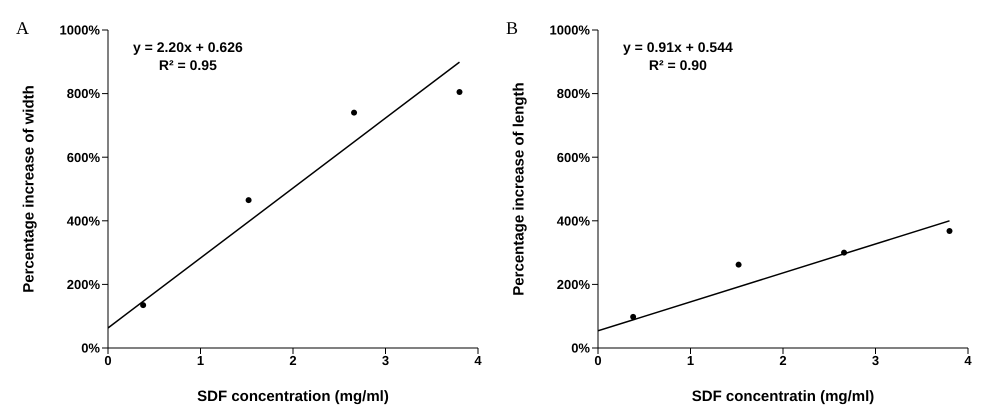 This screenshot has height=417, width=995. What do you see at coordinates (22, 28) in the screenshot?
I see `chart-title: A` at bounding box center [22, 28].